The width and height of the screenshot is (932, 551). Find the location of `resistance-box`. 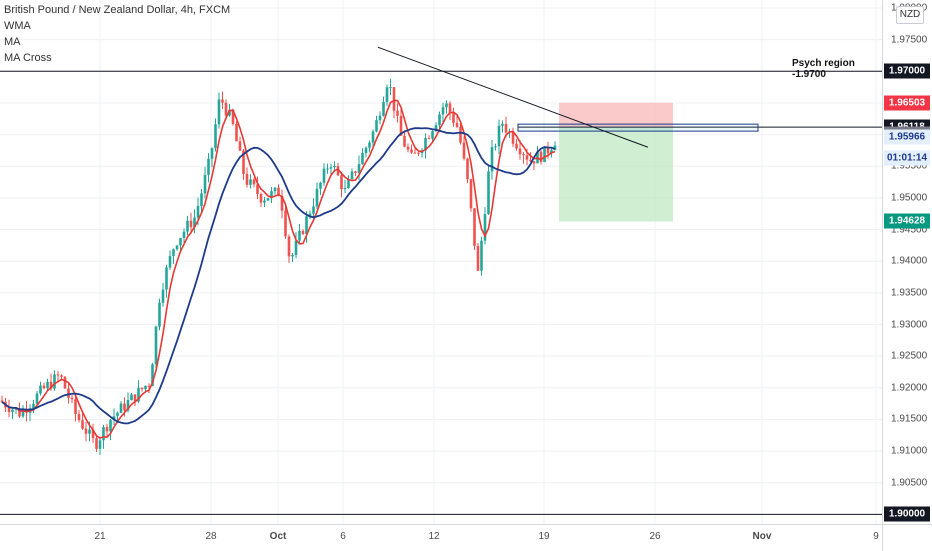

resistance-box is located at coordinates (638, 127).